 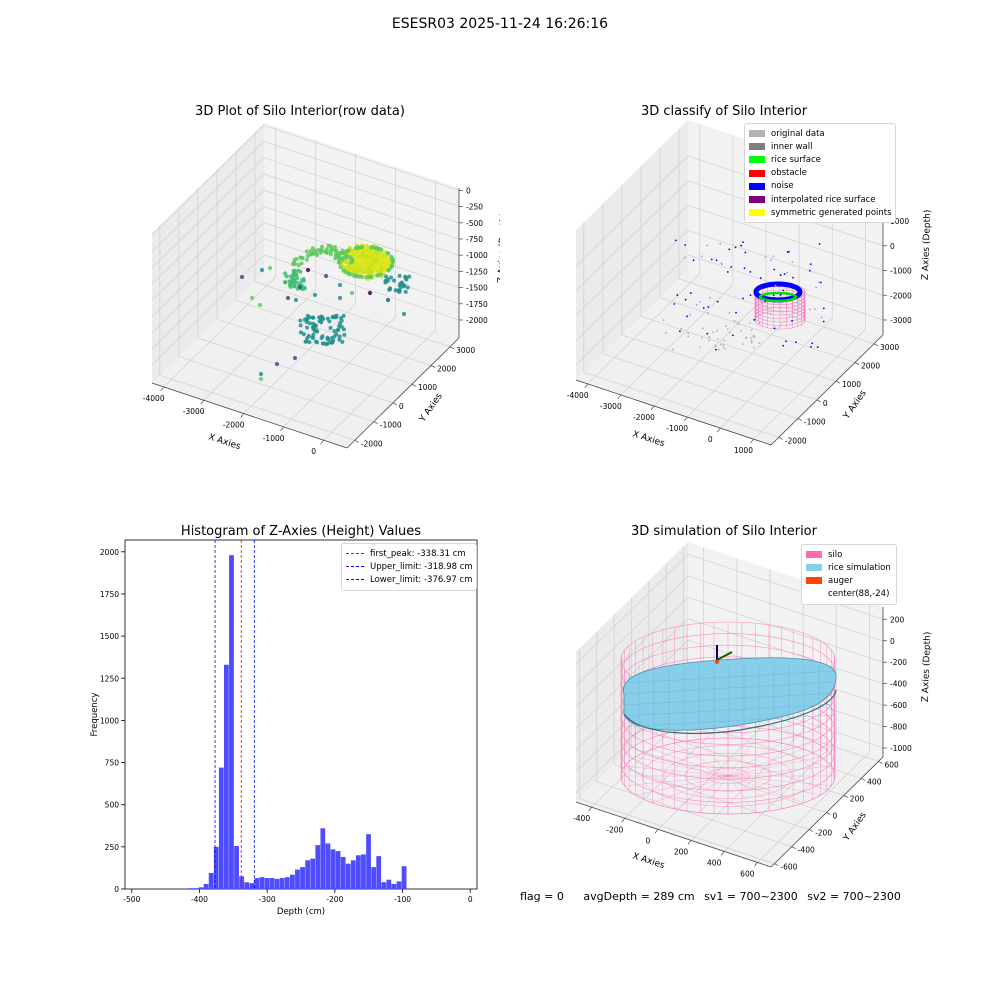 What do you see at coordinates (780, 438) in the screenshot?
I see `cls-y-tick` at bounding box center [780, 438].